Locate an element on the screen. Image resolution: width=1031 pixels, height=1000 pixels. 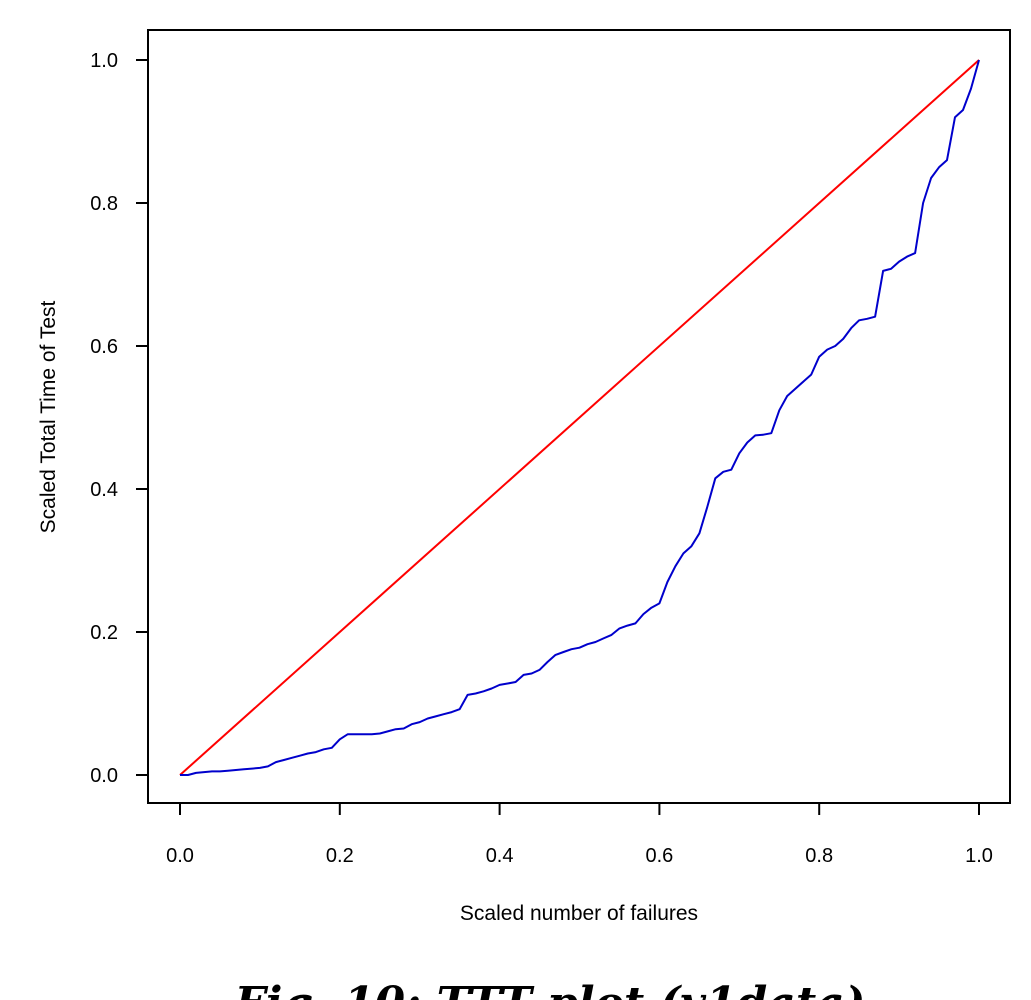
x-tick-label: 0.0 is located at coordinates (180, 856).